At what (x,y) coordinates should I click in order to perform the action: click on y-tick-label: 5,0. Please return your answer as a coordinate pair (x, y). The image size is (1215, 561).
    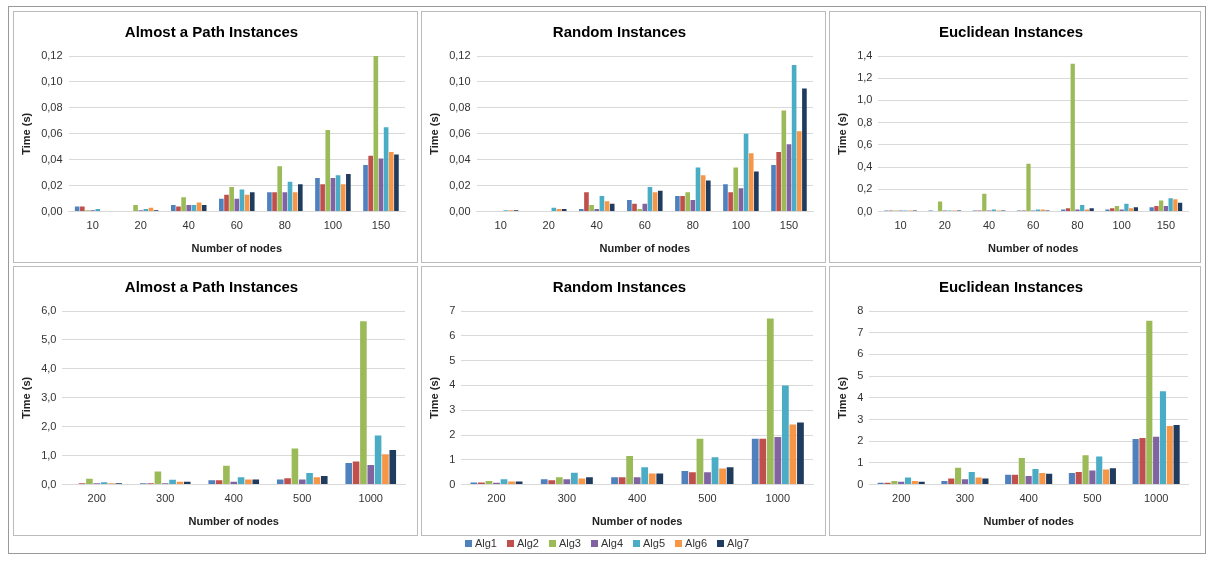
    Looking at the image, I should click on (49, 338).